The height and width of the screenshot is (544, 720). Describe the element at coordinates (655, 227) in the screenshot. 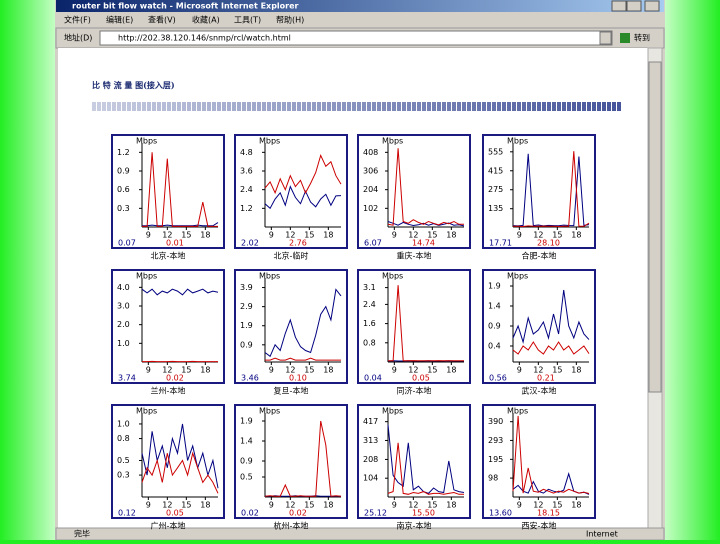

I see `scroll-thumb` at that location.